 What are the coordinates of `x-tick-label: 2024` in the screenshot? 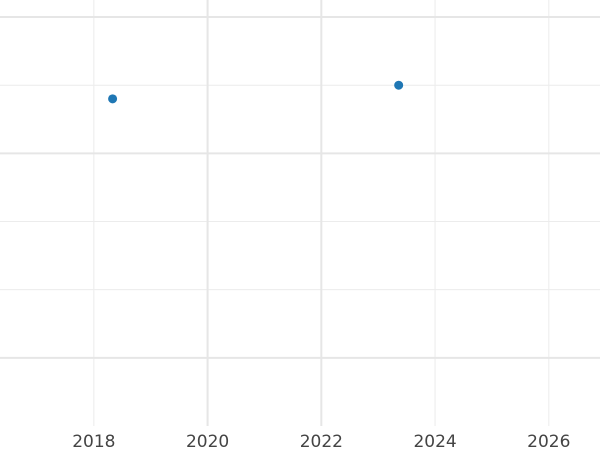 It's located at (434, 441).